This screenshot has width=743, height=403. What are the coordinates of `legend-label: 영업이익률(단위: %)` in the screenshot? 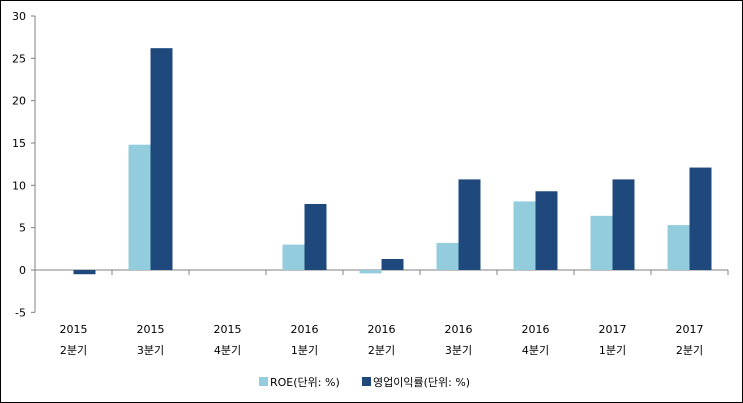 It's located at (421, 382).